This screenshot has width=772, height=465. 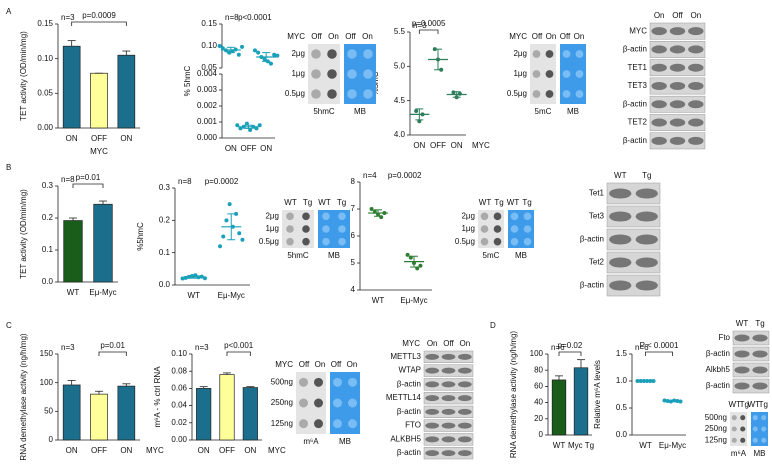 What do you see at coordinates (400, 134) in the screenshot?
I see `y-tick-label: 4.0` at bounding box center [400, 134].